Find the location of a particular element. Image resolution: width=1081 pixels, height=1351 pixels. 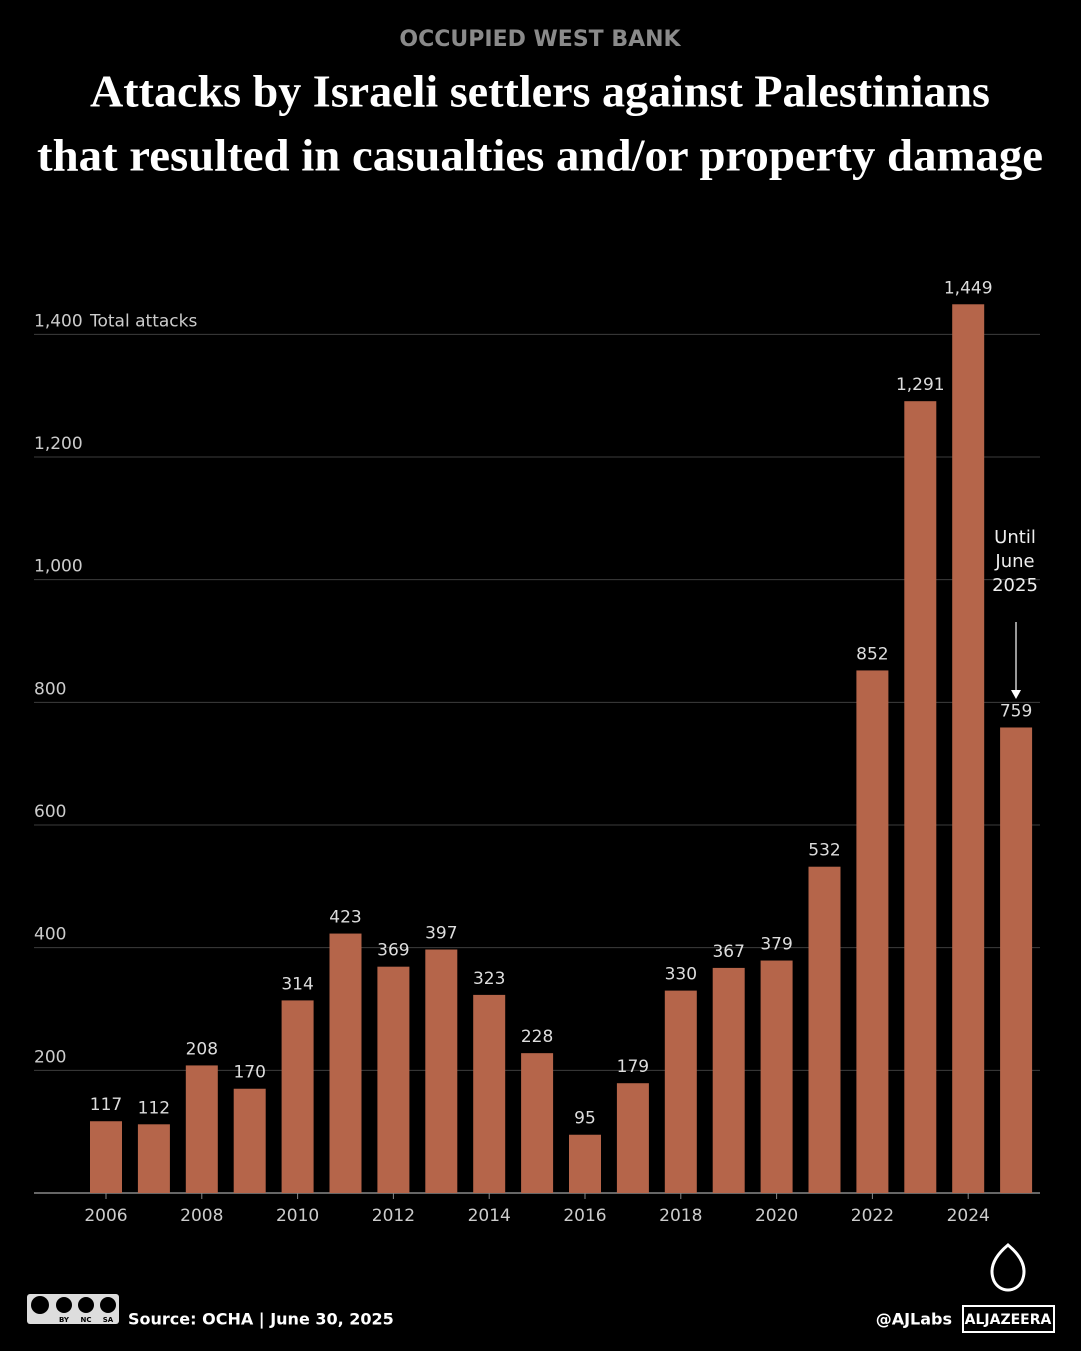

x-tick-label: 2020 is located at coordinates (776, 1216).